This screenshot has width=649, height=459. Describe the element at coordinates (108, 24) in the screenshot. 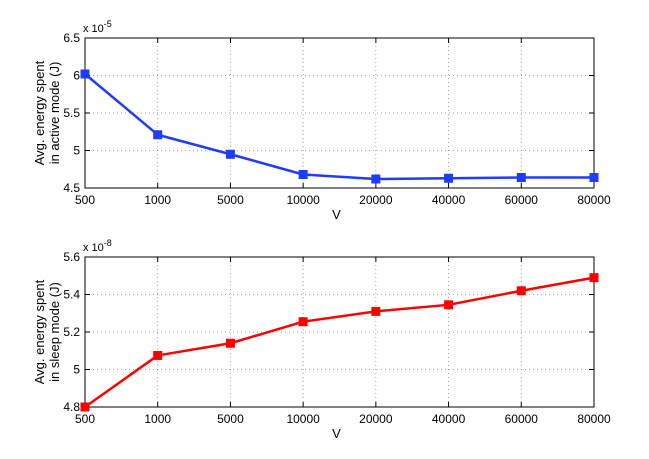

I see `y-exponent-power: -5` at that location.